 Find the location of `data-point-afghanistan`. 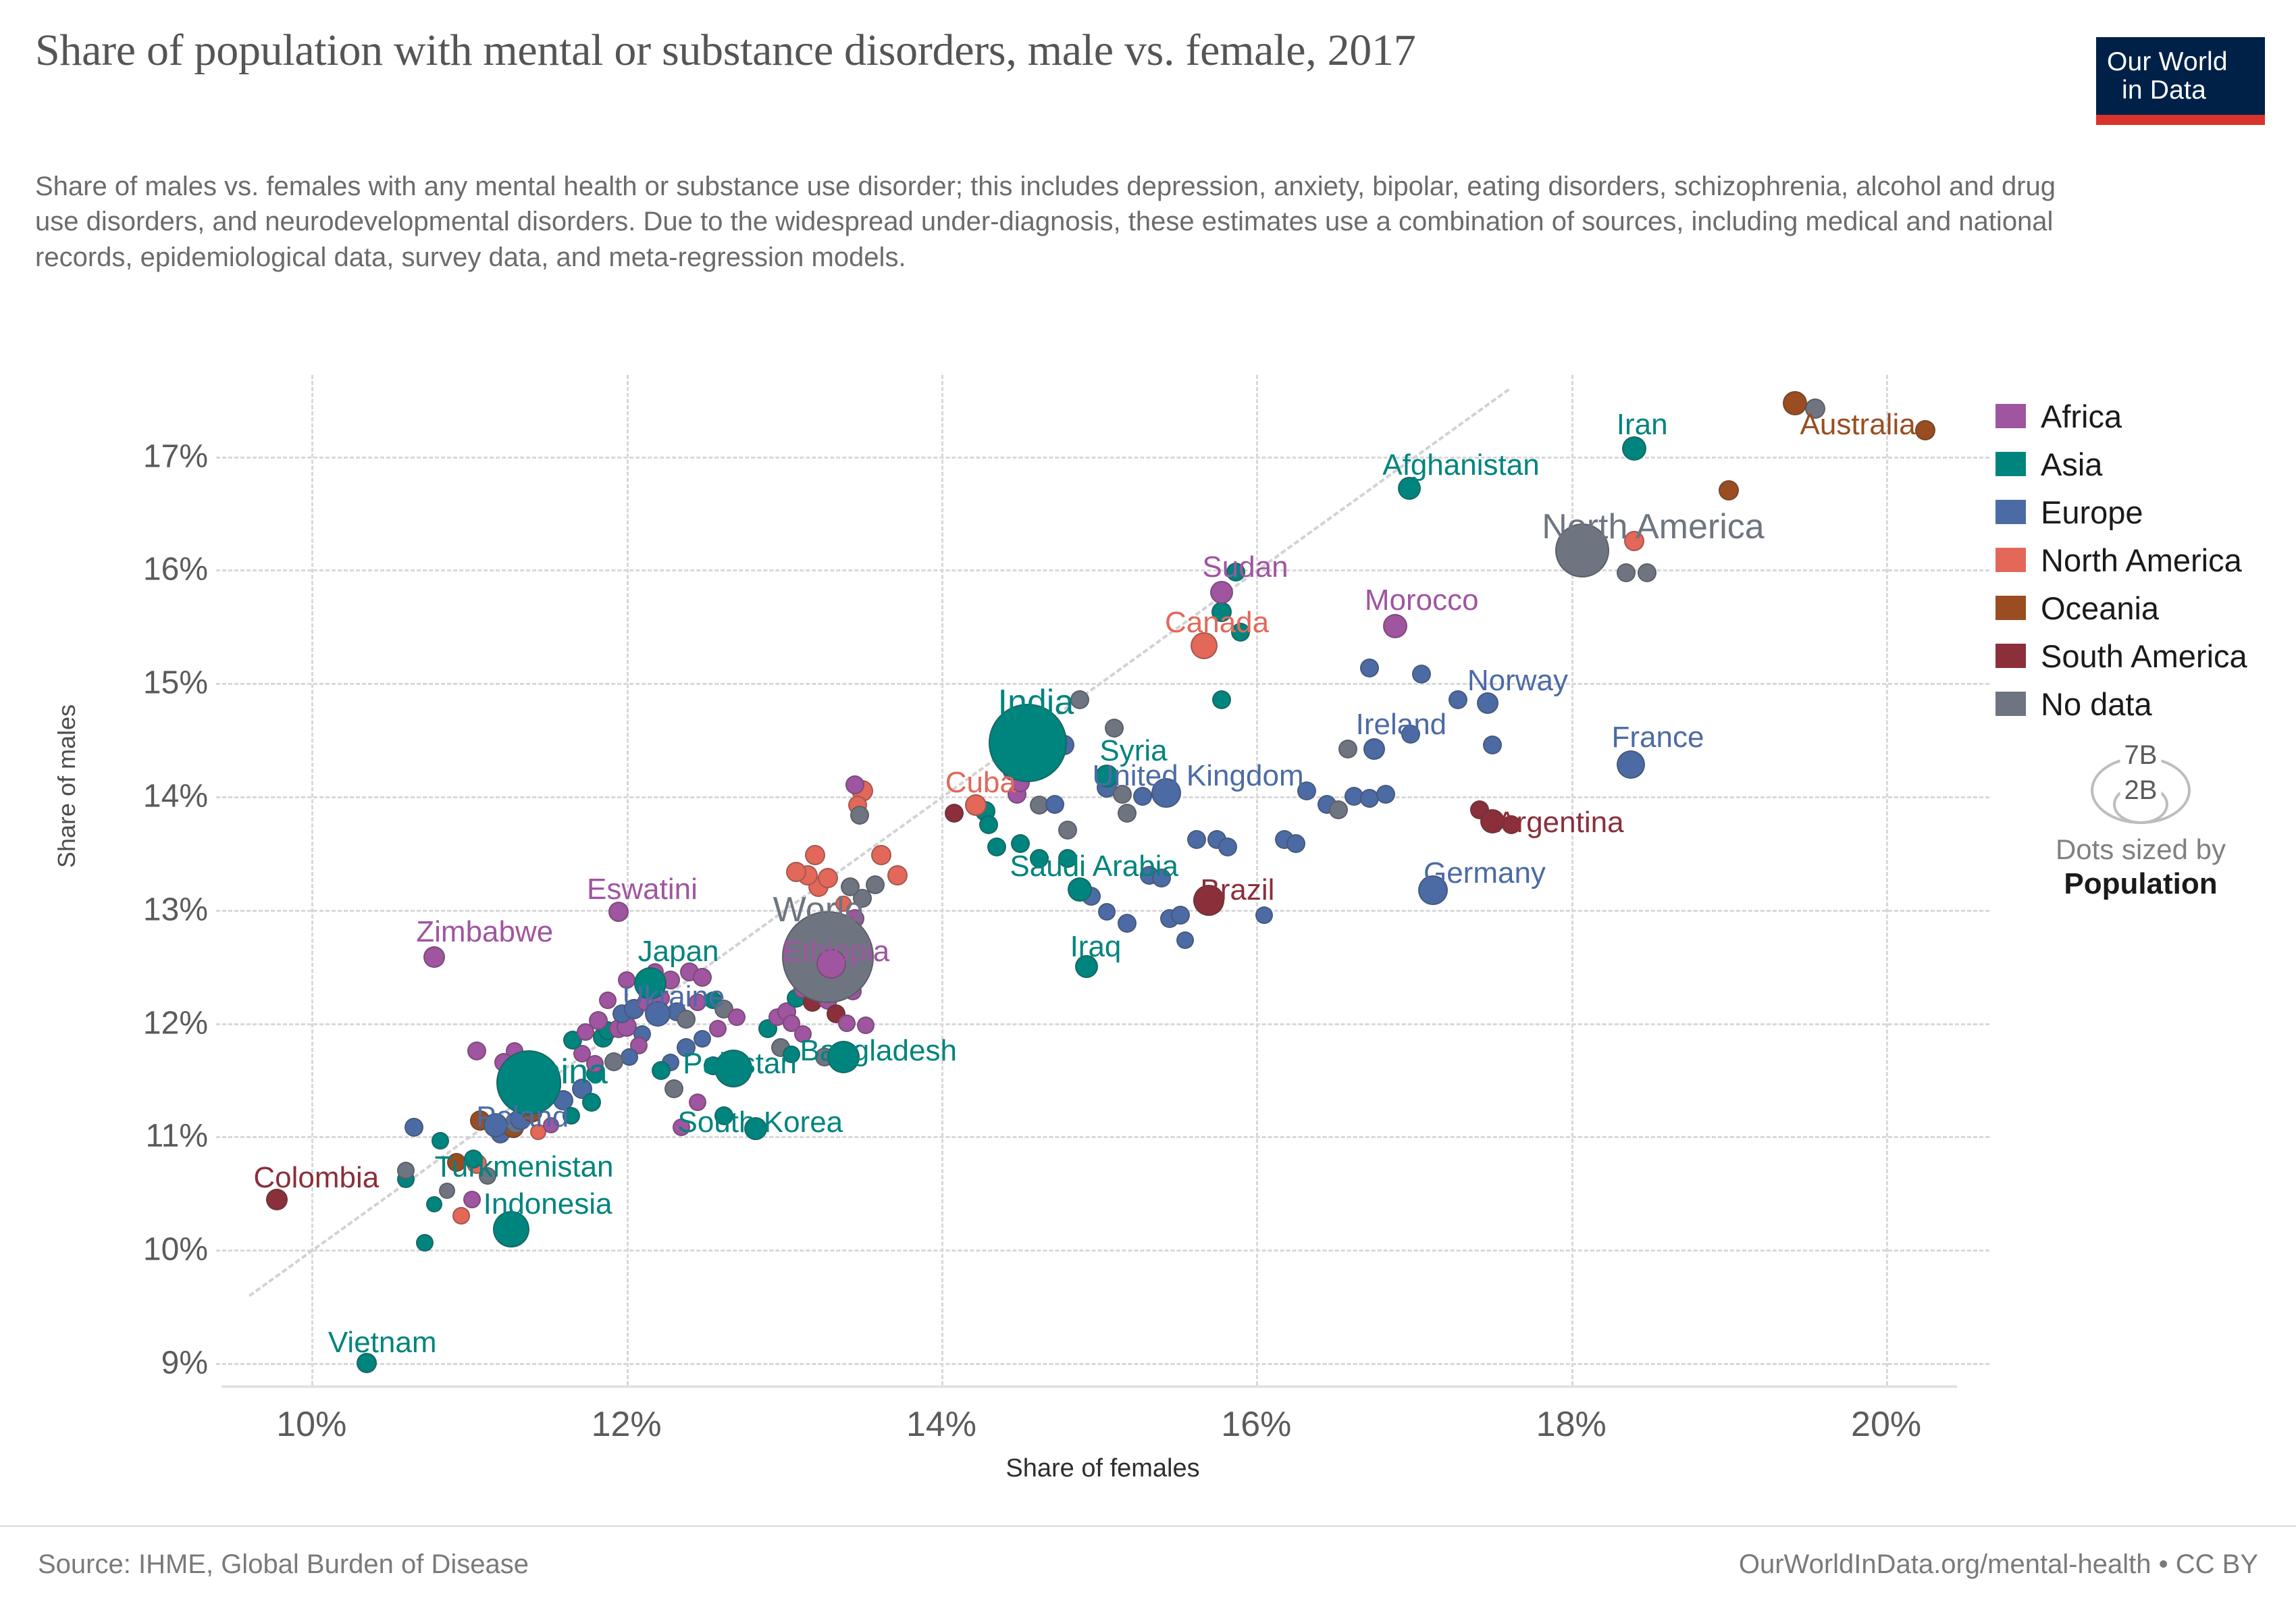

data-point-afghanistan is located at coordinates (1409, 488).